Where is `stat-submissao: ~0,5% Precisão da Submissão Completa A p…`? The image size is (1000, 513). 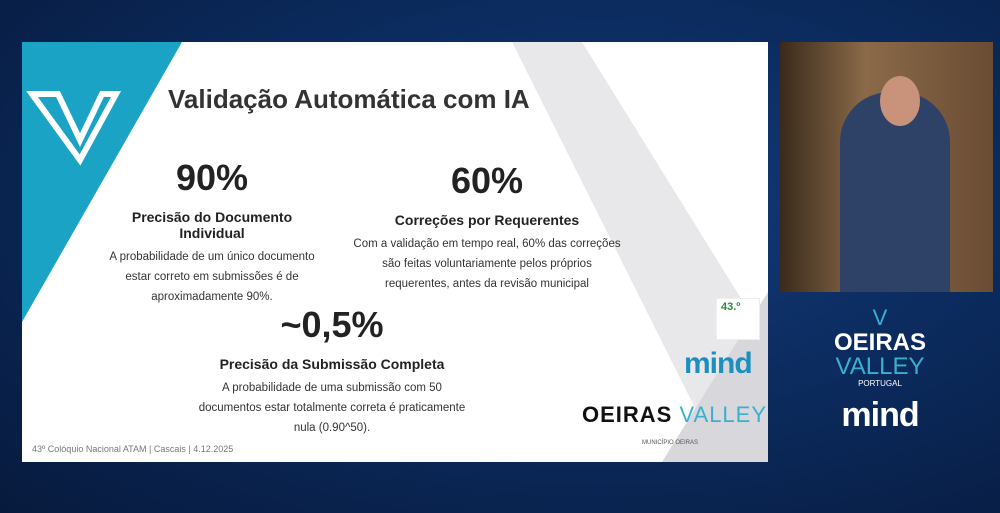 stat-submissao: ~0,5% Precisão da Submissão Completa A p… is located at coordinates (332, 371).